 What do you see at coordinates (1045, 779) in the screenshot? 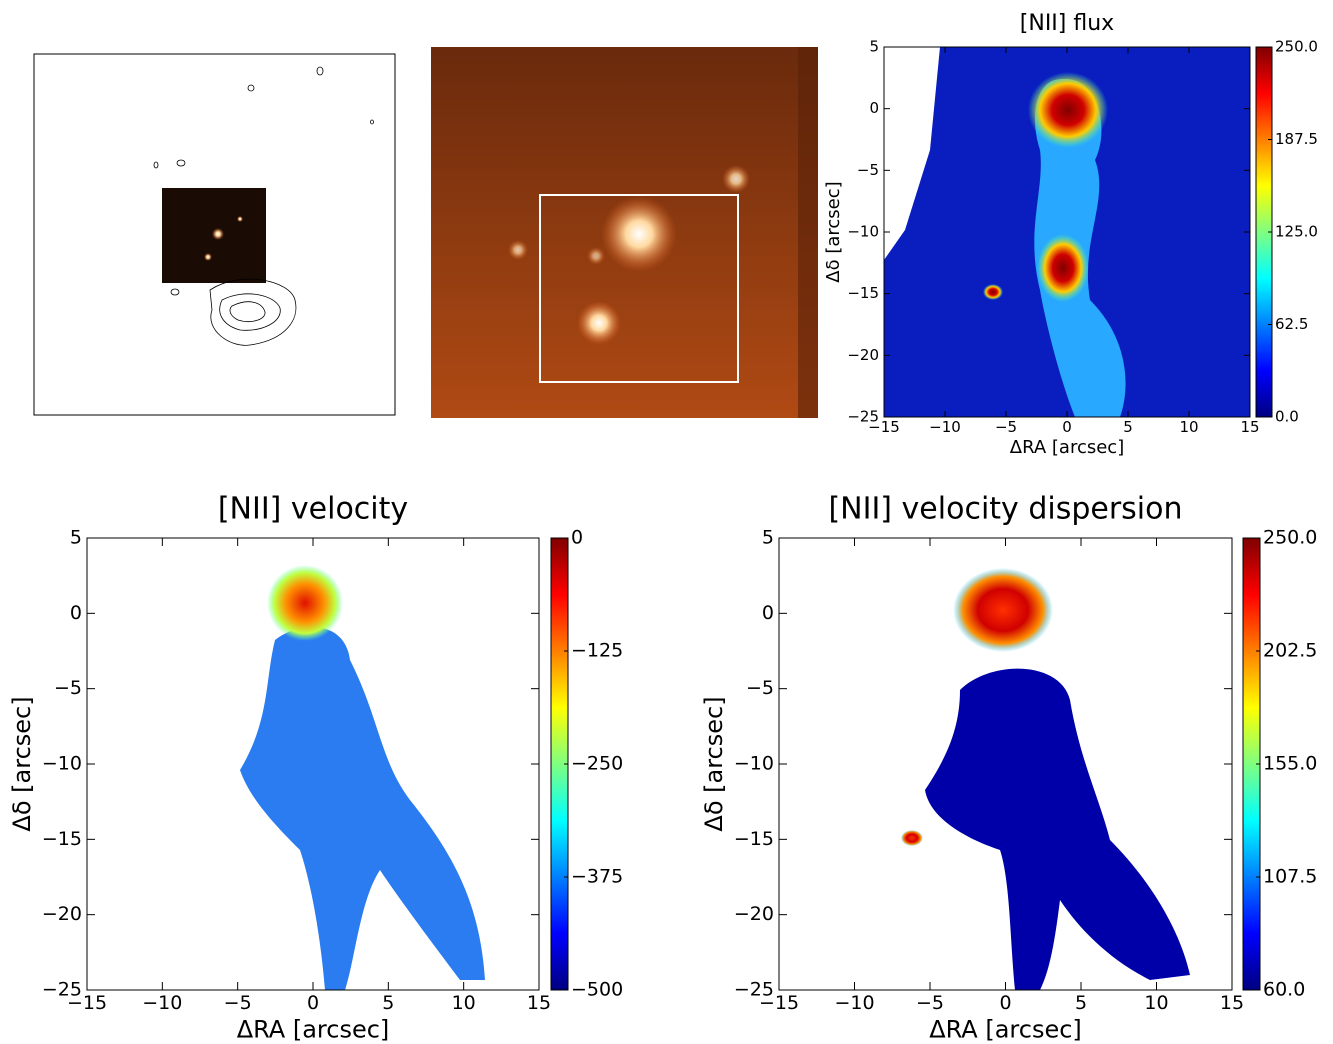
I see `dispersion-map` at bounding box center [1045, 779].